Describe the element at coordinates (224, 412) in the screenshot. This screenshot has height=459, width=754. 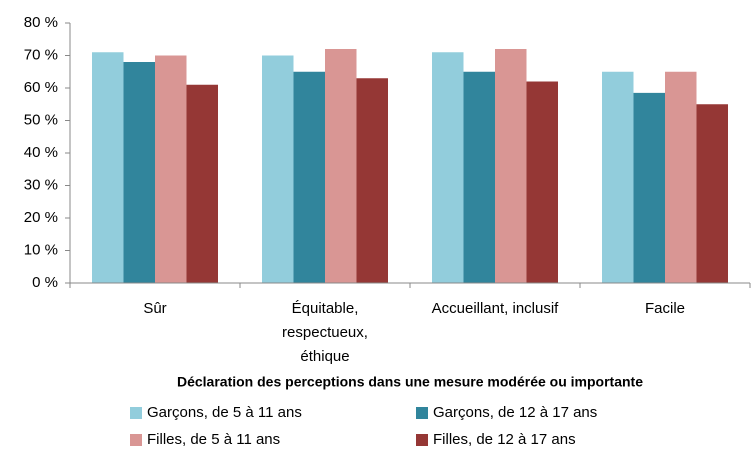
I see `legend-label: Garçons, de 5 à 11 ans` at that location.